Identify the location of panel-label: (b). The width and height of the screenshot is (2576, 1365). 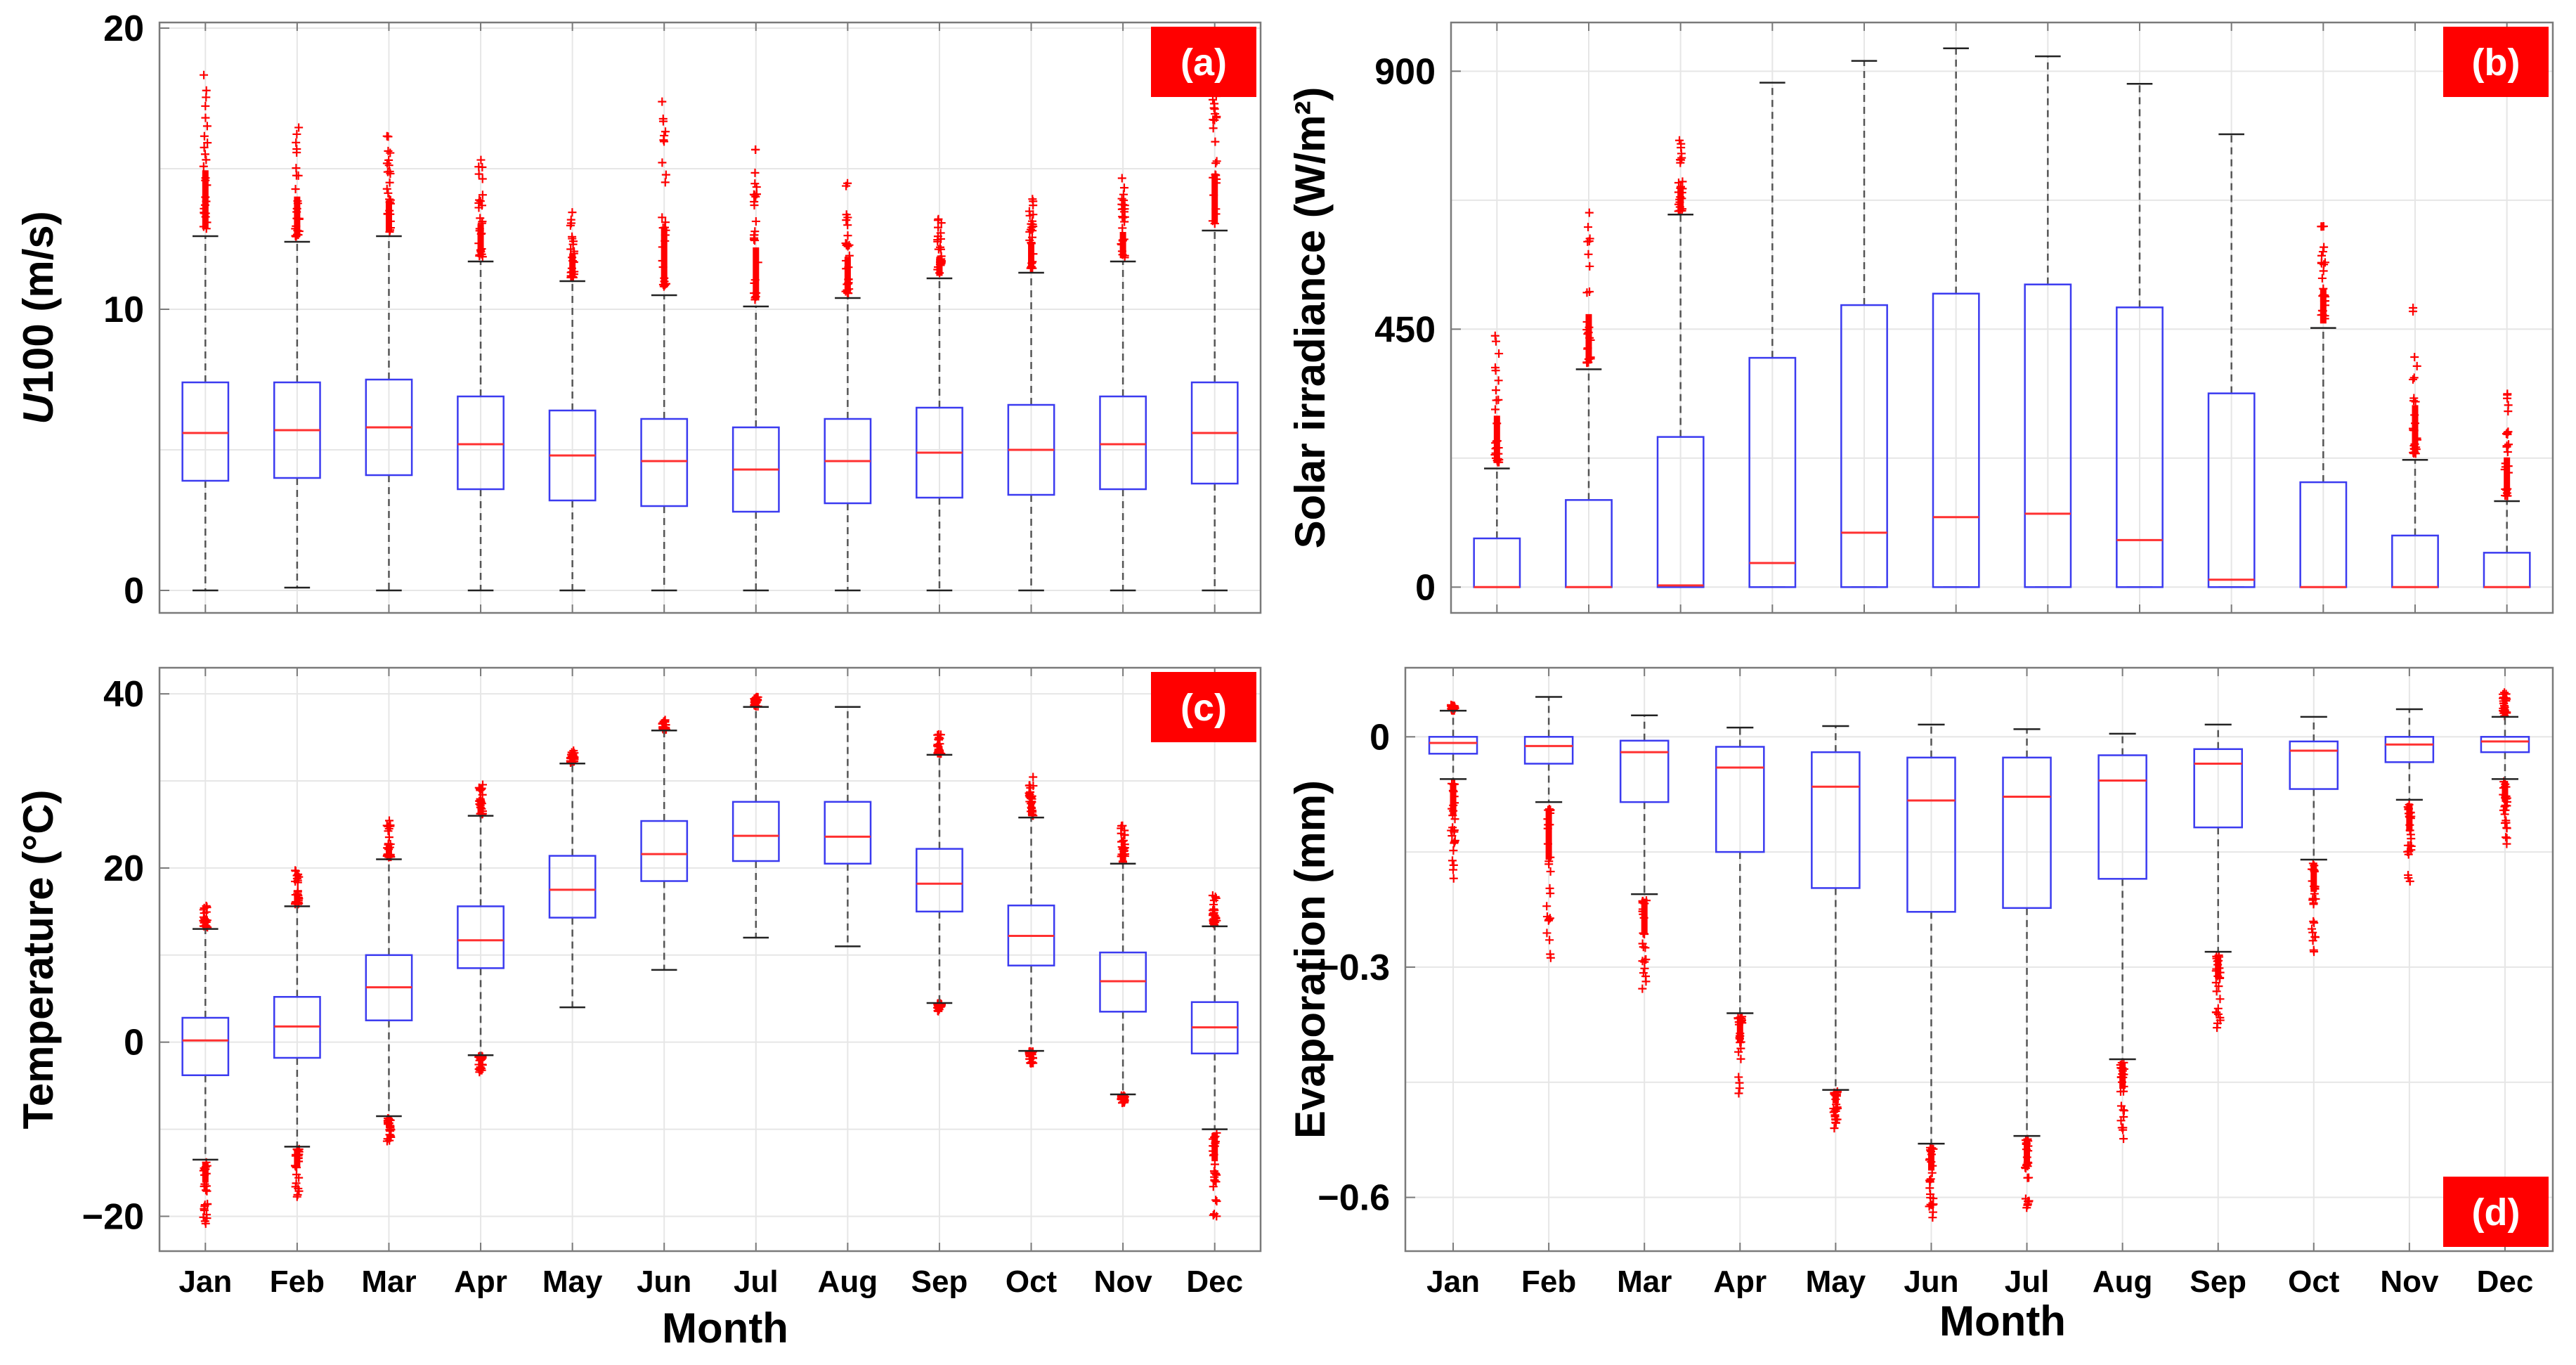
(2496, 63).